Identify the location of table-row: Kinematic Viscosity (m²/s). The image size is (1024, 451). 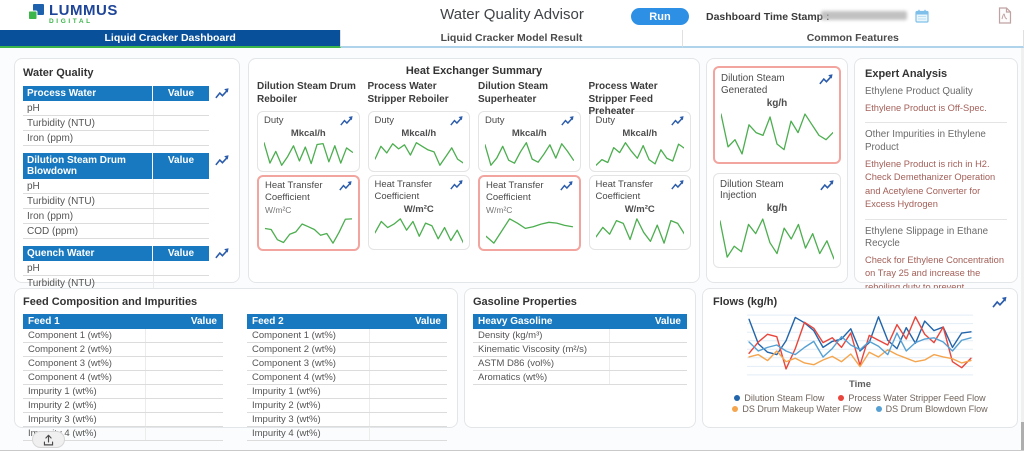
(580, 350).